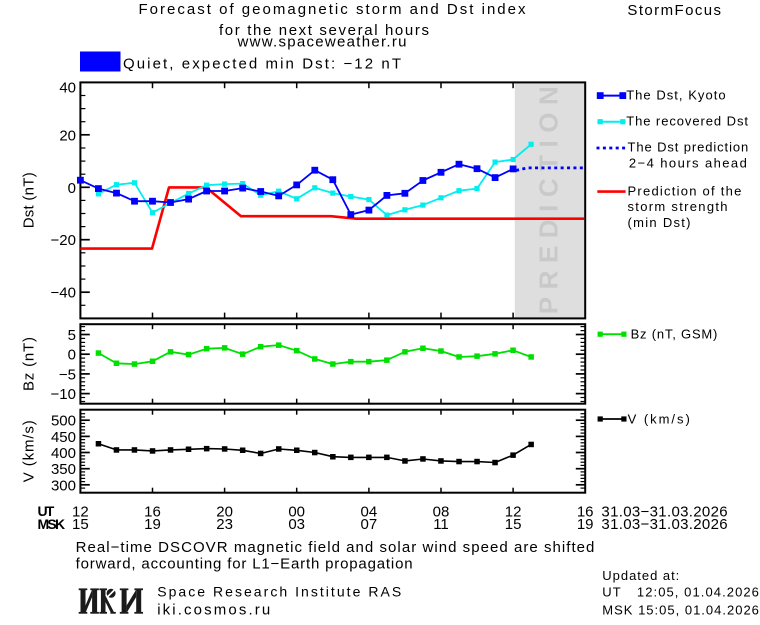  Describe the element at coordinates (67, 87) in the screenshot. I see `svg-text: 40` at that location.